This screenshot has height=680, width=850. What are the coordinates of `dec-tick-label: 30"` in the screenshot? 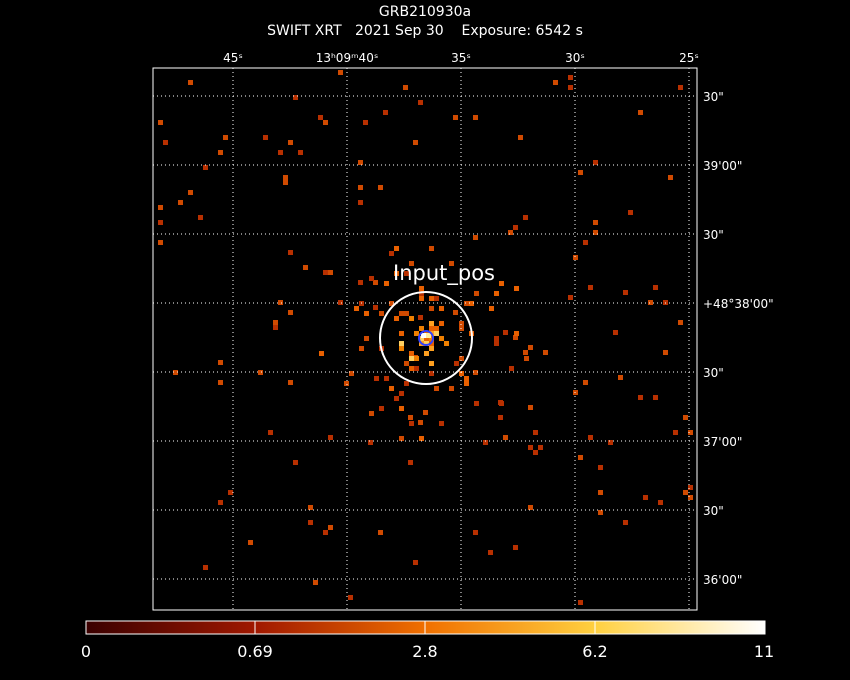 It's located at (713, 235).